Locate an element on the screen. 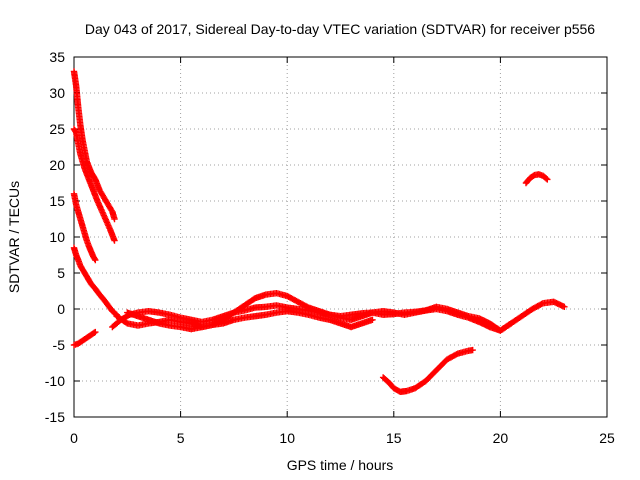 This screenshot has width=640, height=480. x-tick-label: 0 is located at coordinates (74, 438).